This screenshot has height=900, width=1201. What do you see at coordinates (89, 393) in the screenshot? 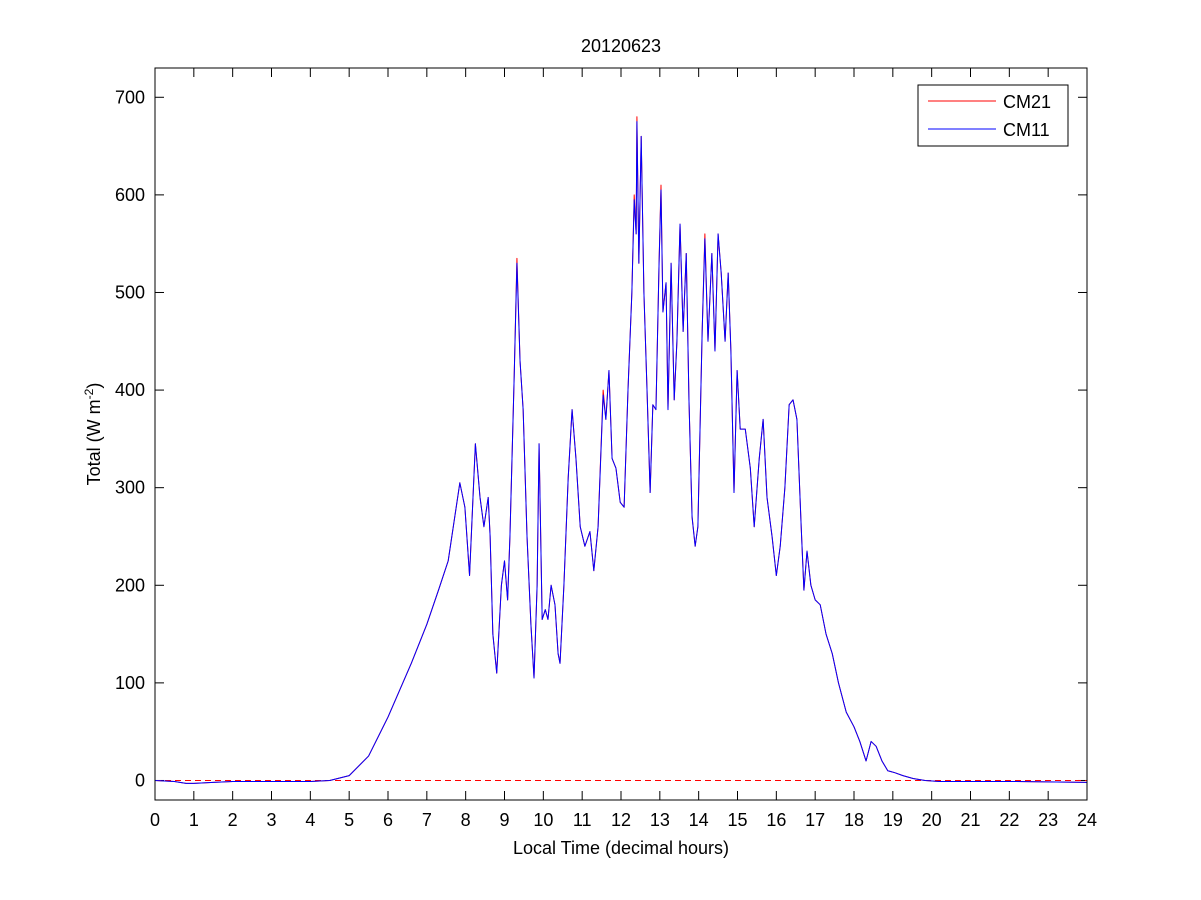
I see `y-axis-label-sup: -2` at bounding box center [89, 393].